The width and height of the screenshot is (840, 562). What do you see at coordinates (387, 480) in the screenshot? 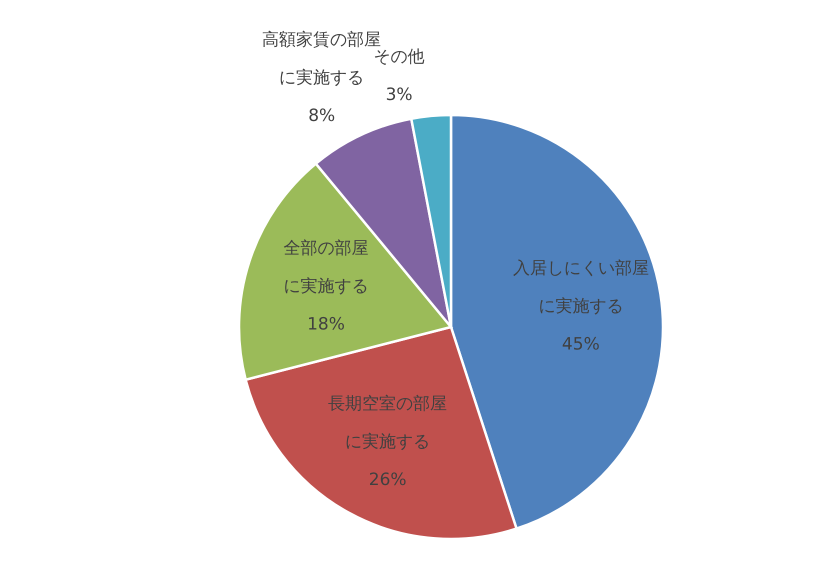
I see `data-label: 26%` at bounding box center [387, 480].